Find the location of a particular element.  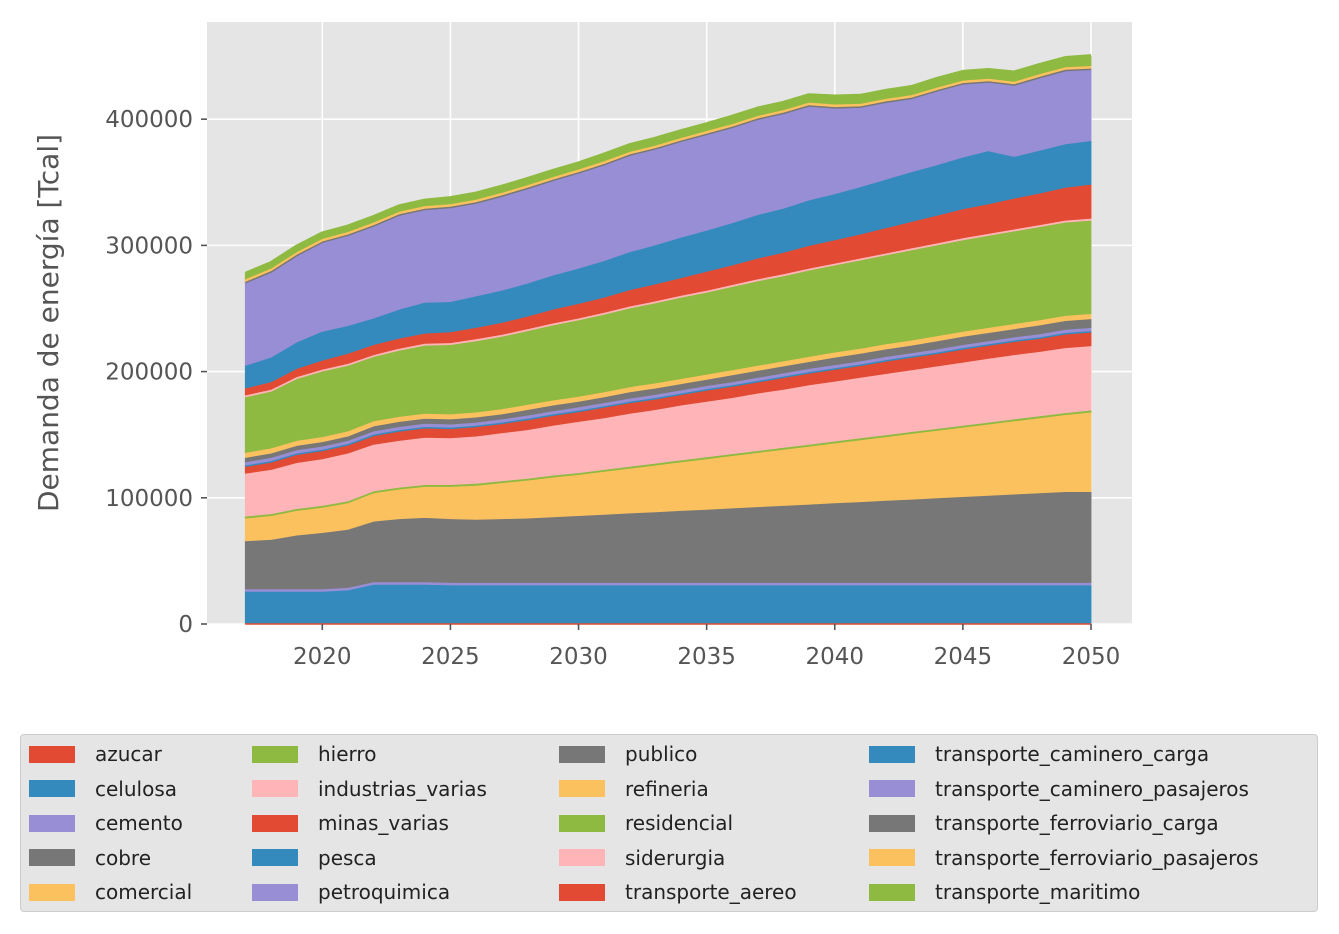

legend-label: minas_varias is located at coordinates (383, 823).